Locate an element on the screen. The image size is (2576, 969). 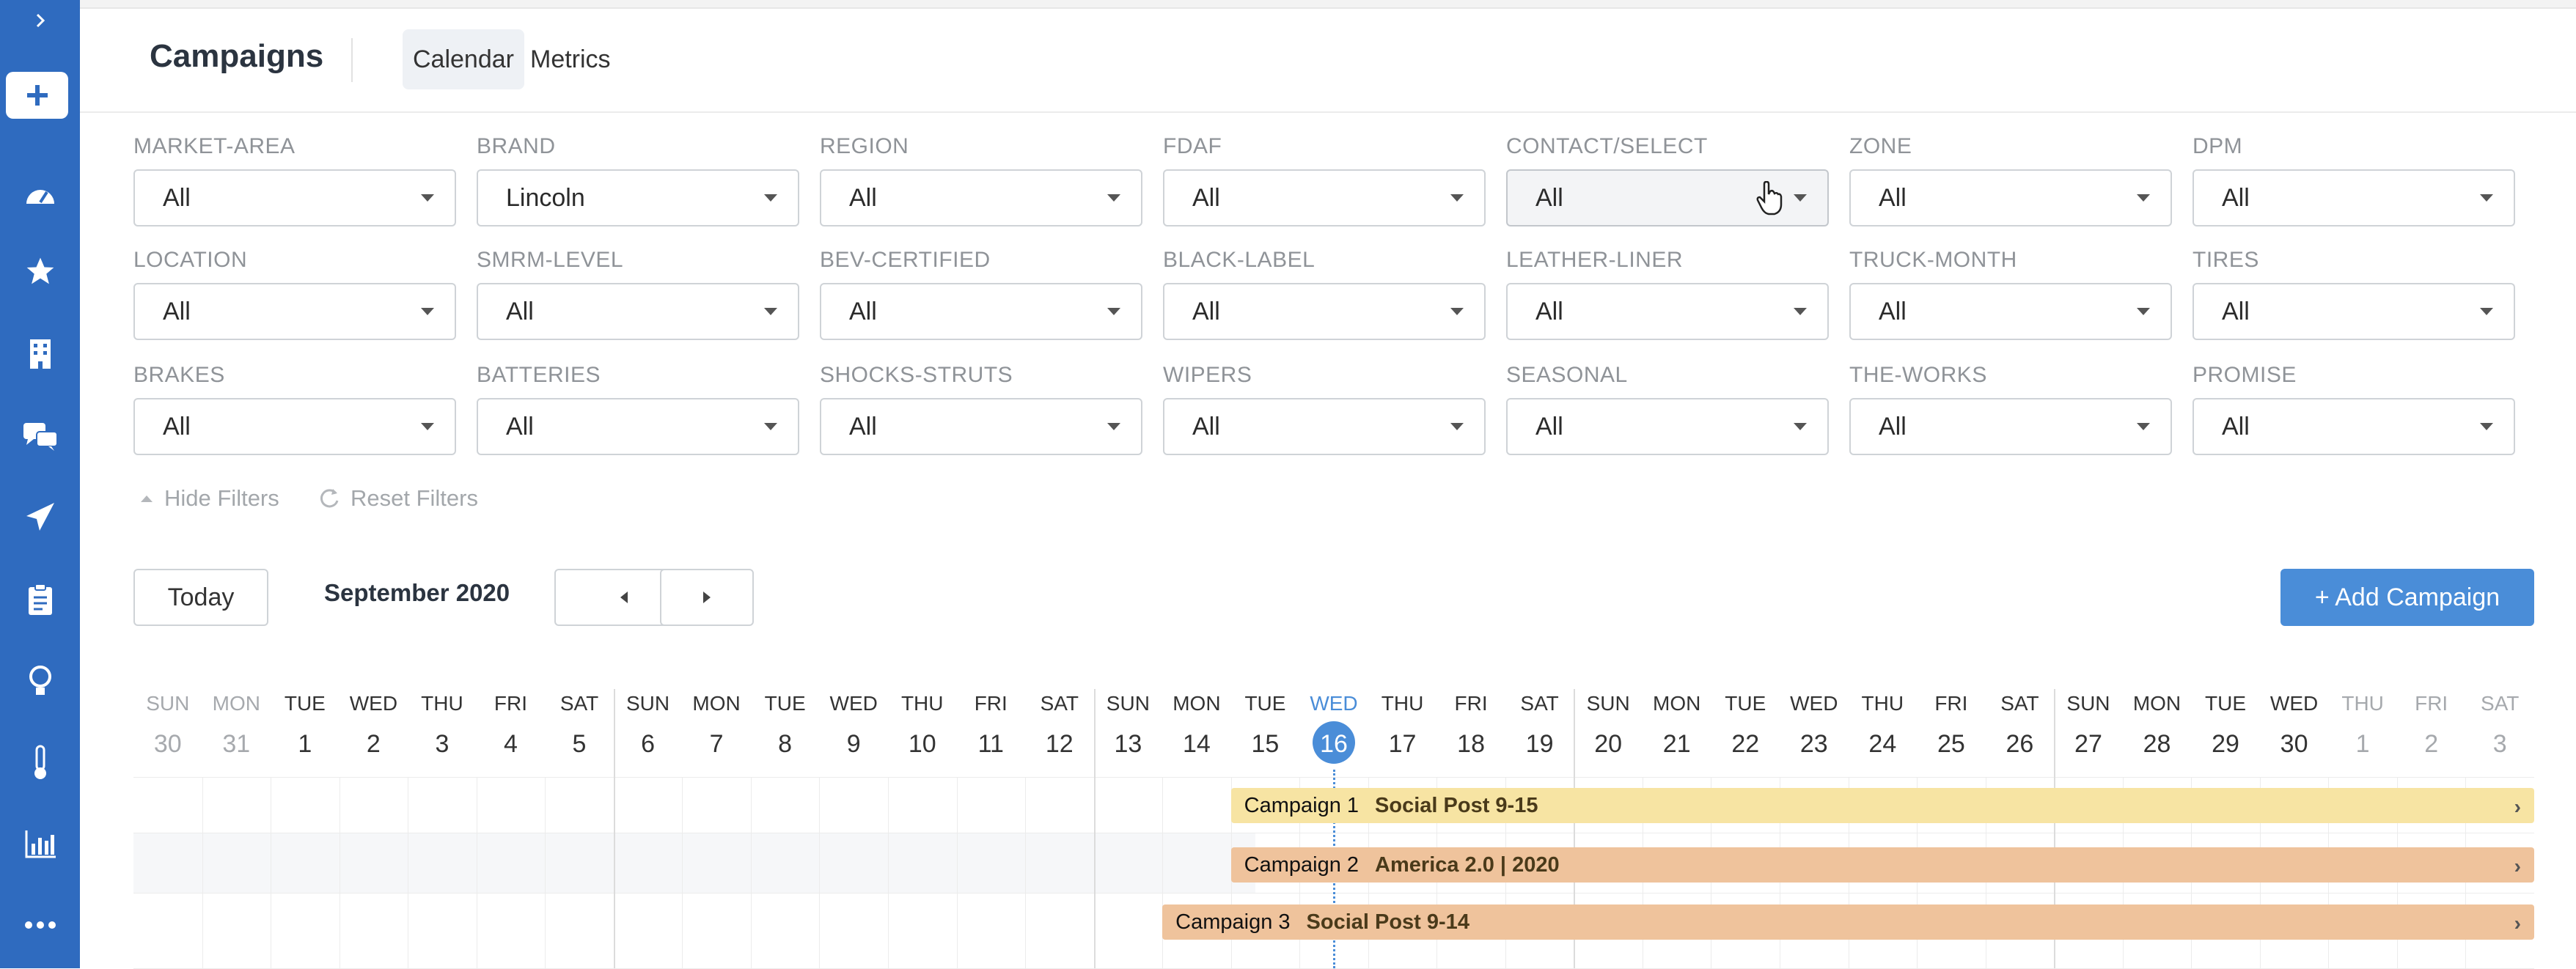
day-of-week: TUE is located at coordinates (305, 703).